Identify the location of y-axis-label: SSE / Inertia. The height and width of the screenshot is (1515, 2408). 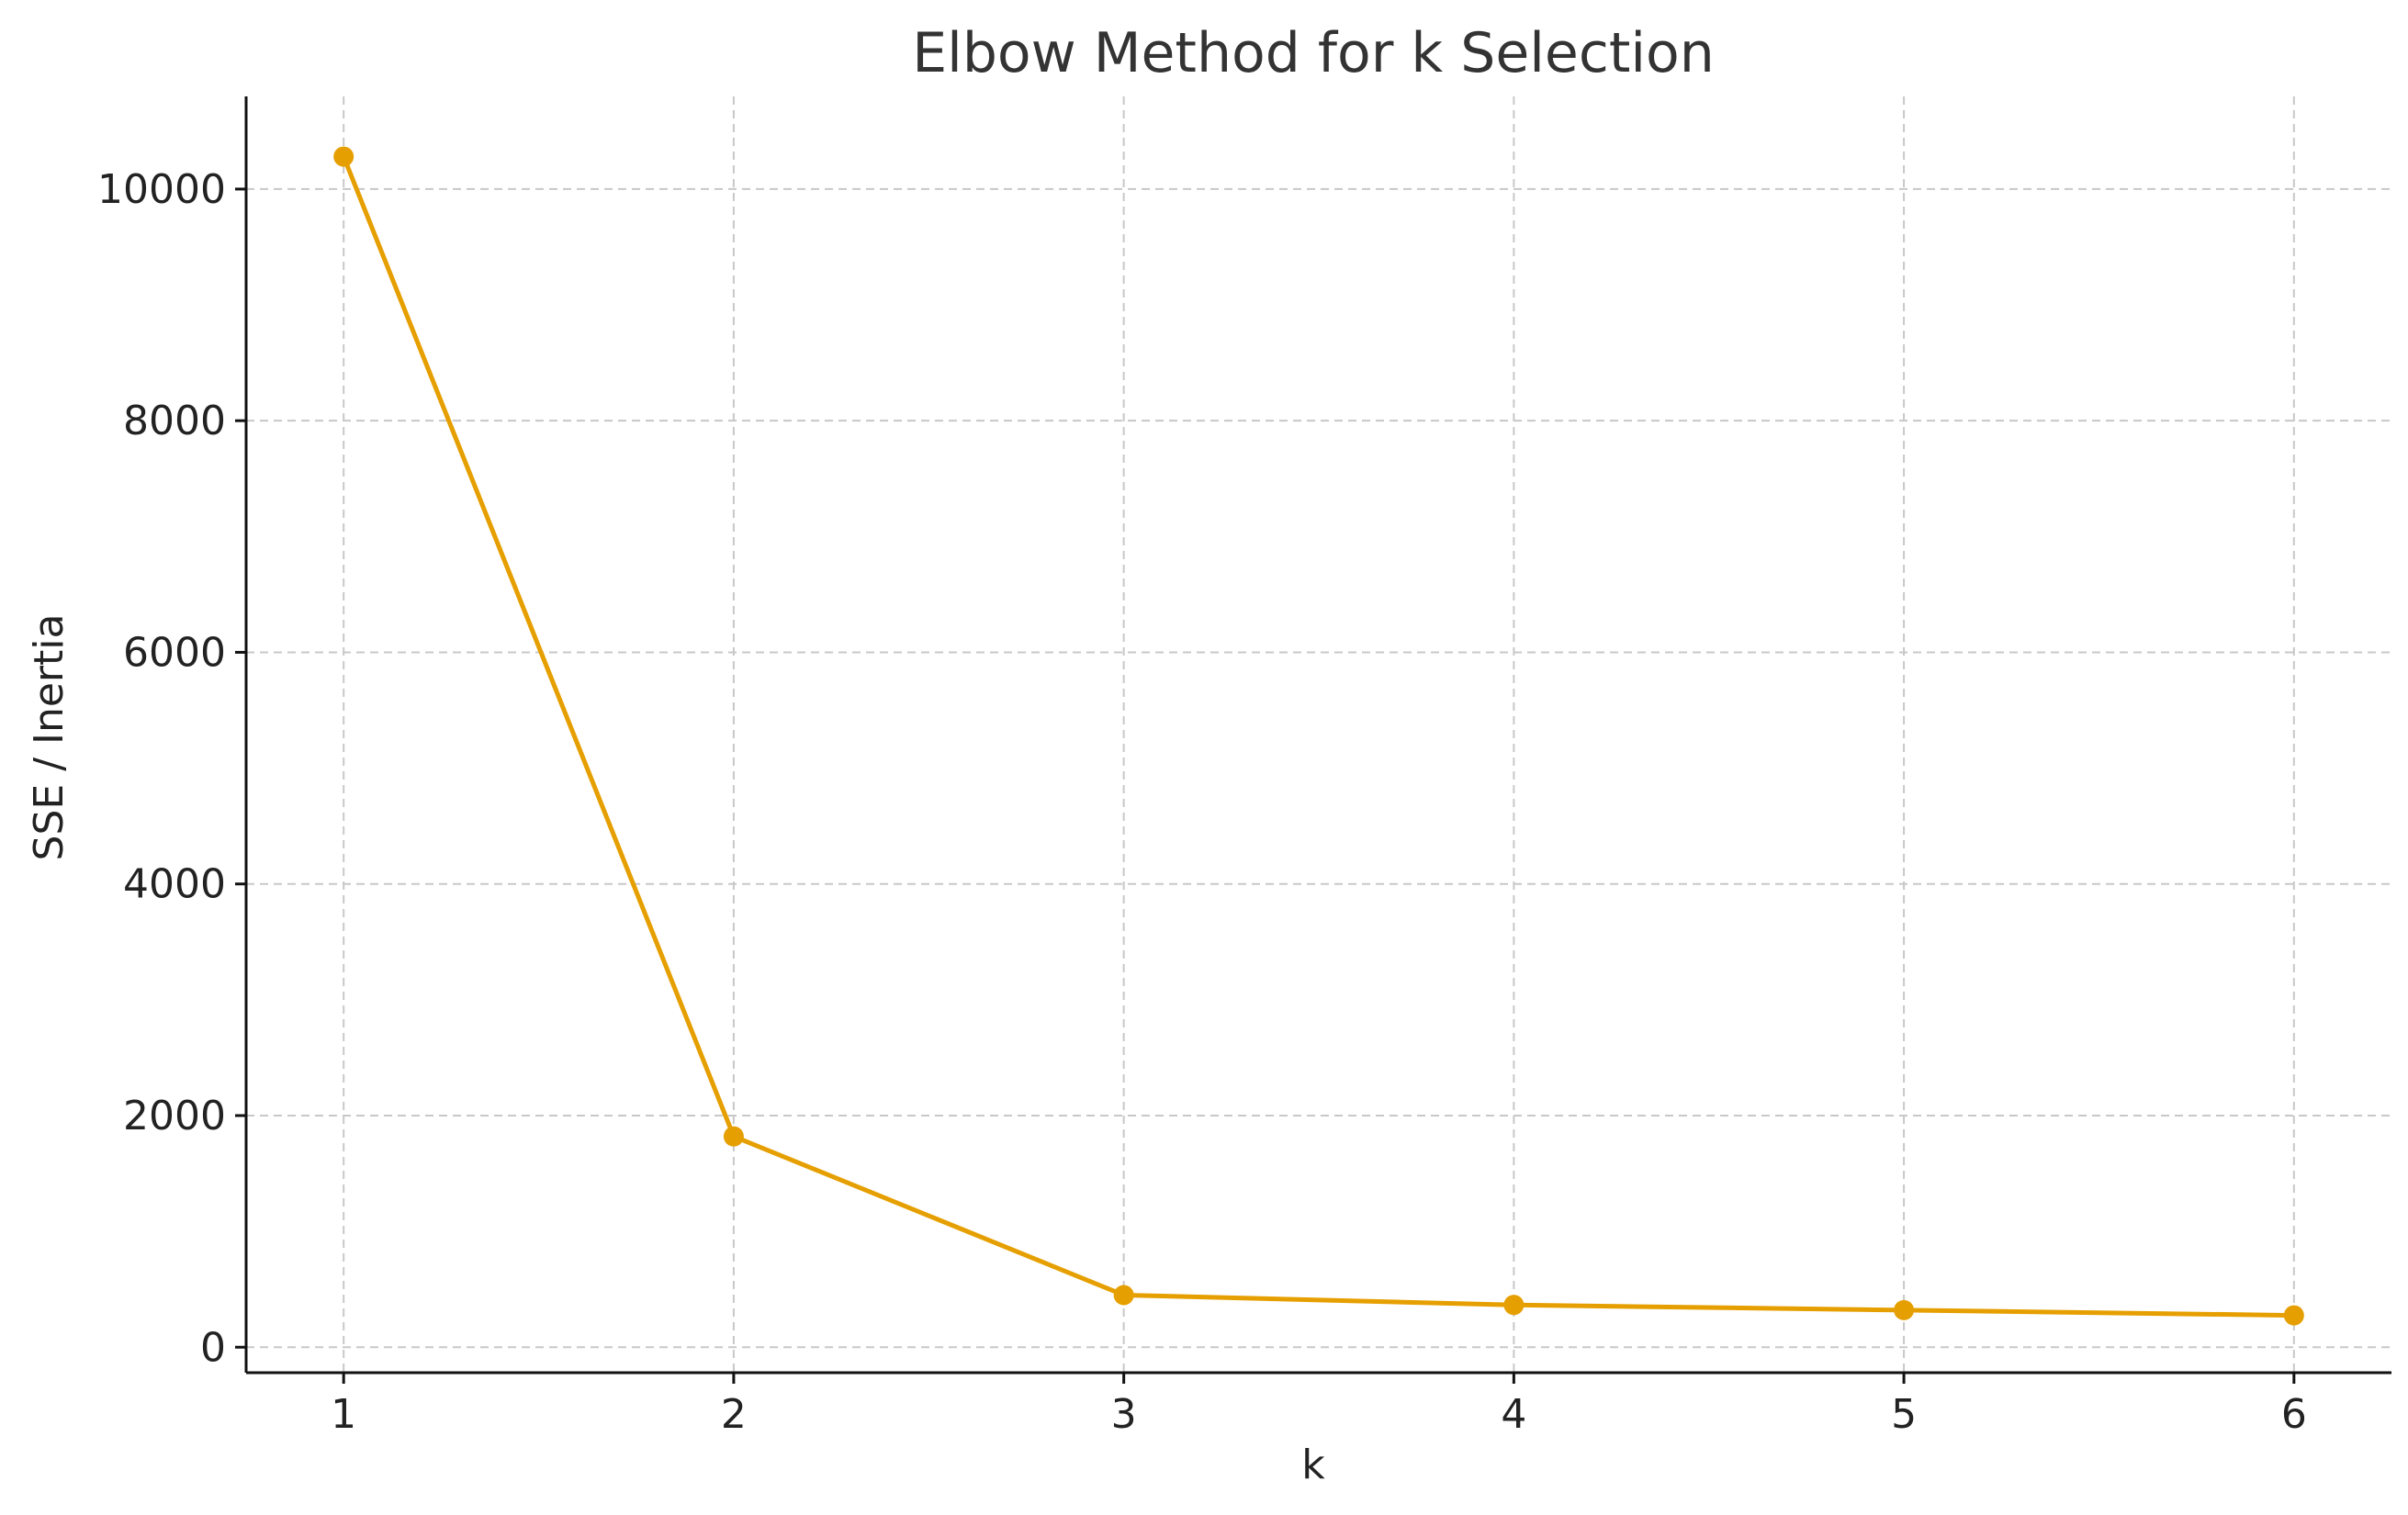
(50, 737).